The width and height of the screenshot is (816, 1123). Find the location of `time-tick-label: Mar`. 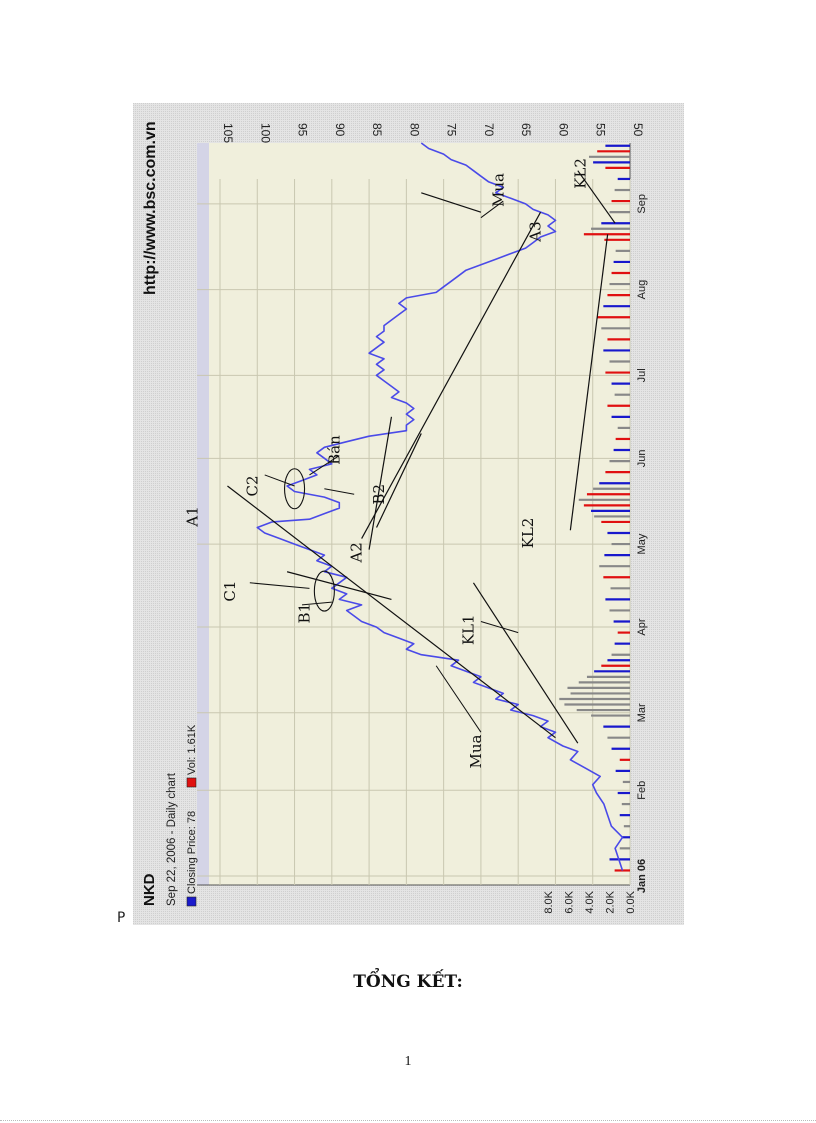

time-tick-label: Mar is located at coordinates (642, 712).